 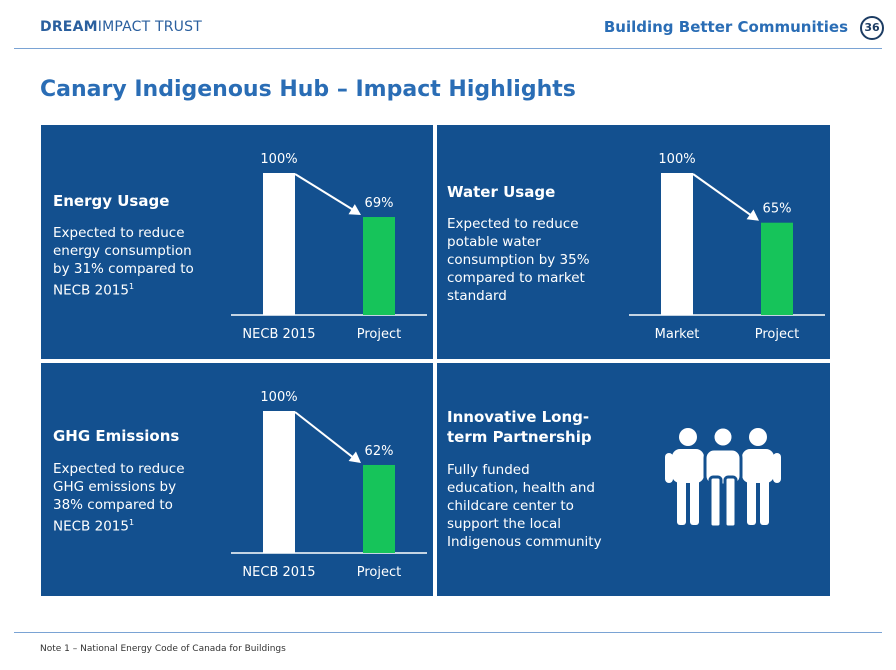 I want to click on logo: DREAMIMPACT TRUST, so click(x=121, y=27).